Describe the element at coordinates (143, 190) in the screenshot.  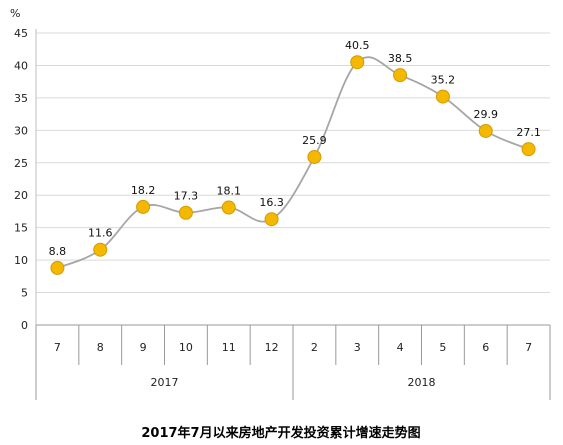
I see `data-label: 18.2` at that location.